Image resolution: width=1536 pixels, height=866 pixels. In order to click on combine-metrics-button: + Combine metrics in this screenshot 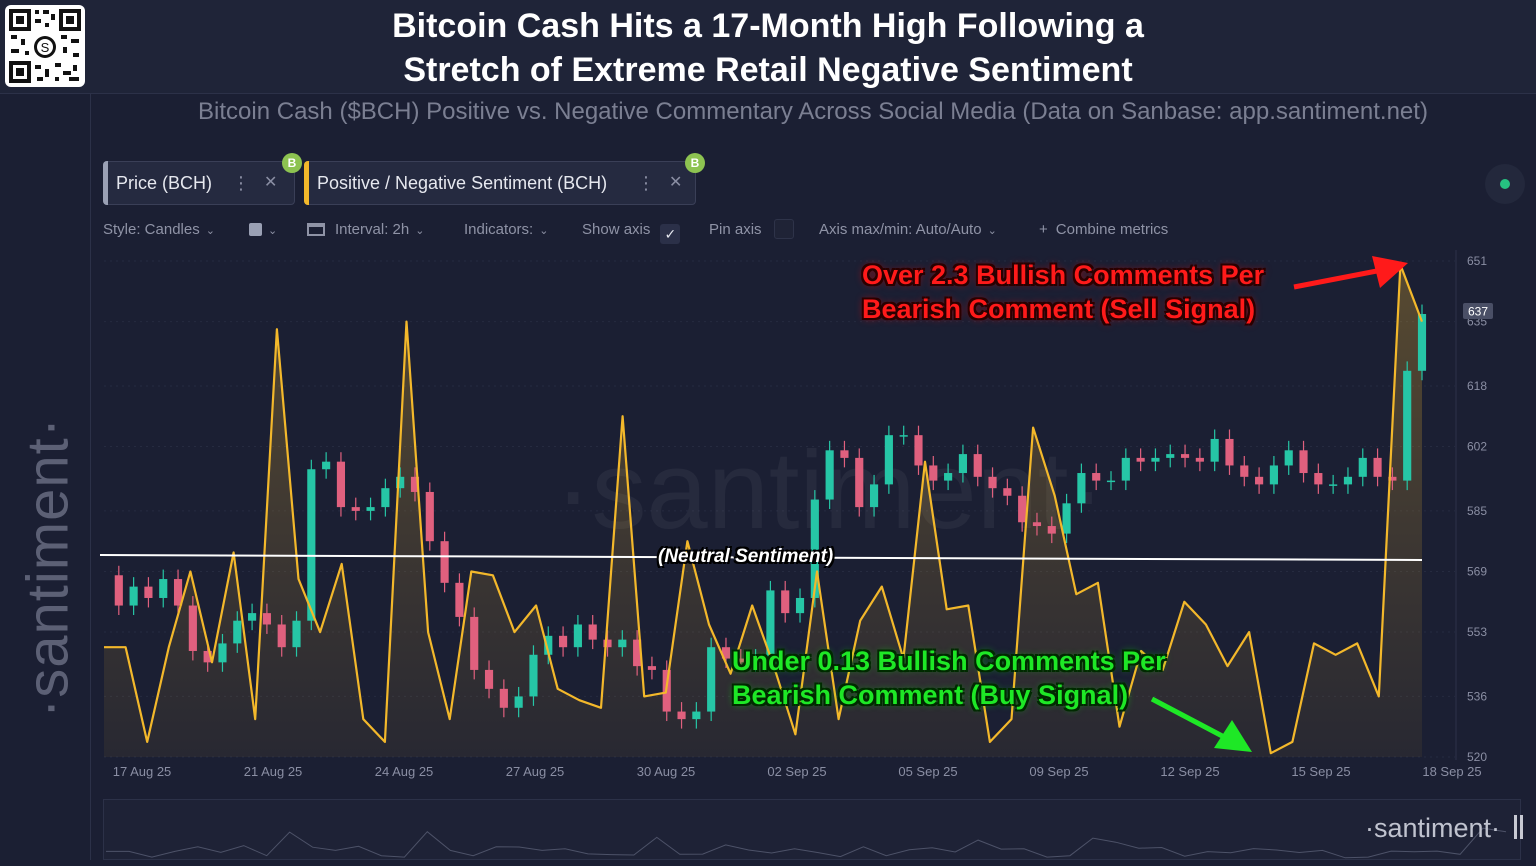, I will do `click(1103, 230)`.